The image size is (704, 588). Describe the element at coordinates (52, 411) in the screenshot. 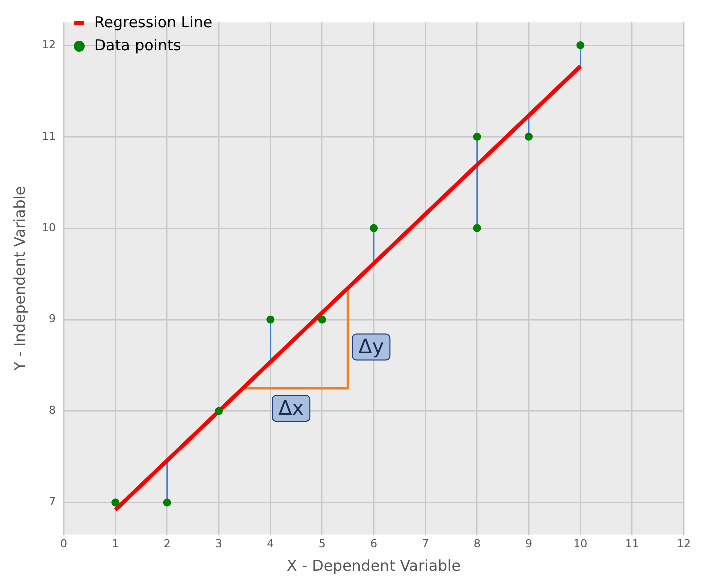

I see `y-tick-label: 8` at that location.